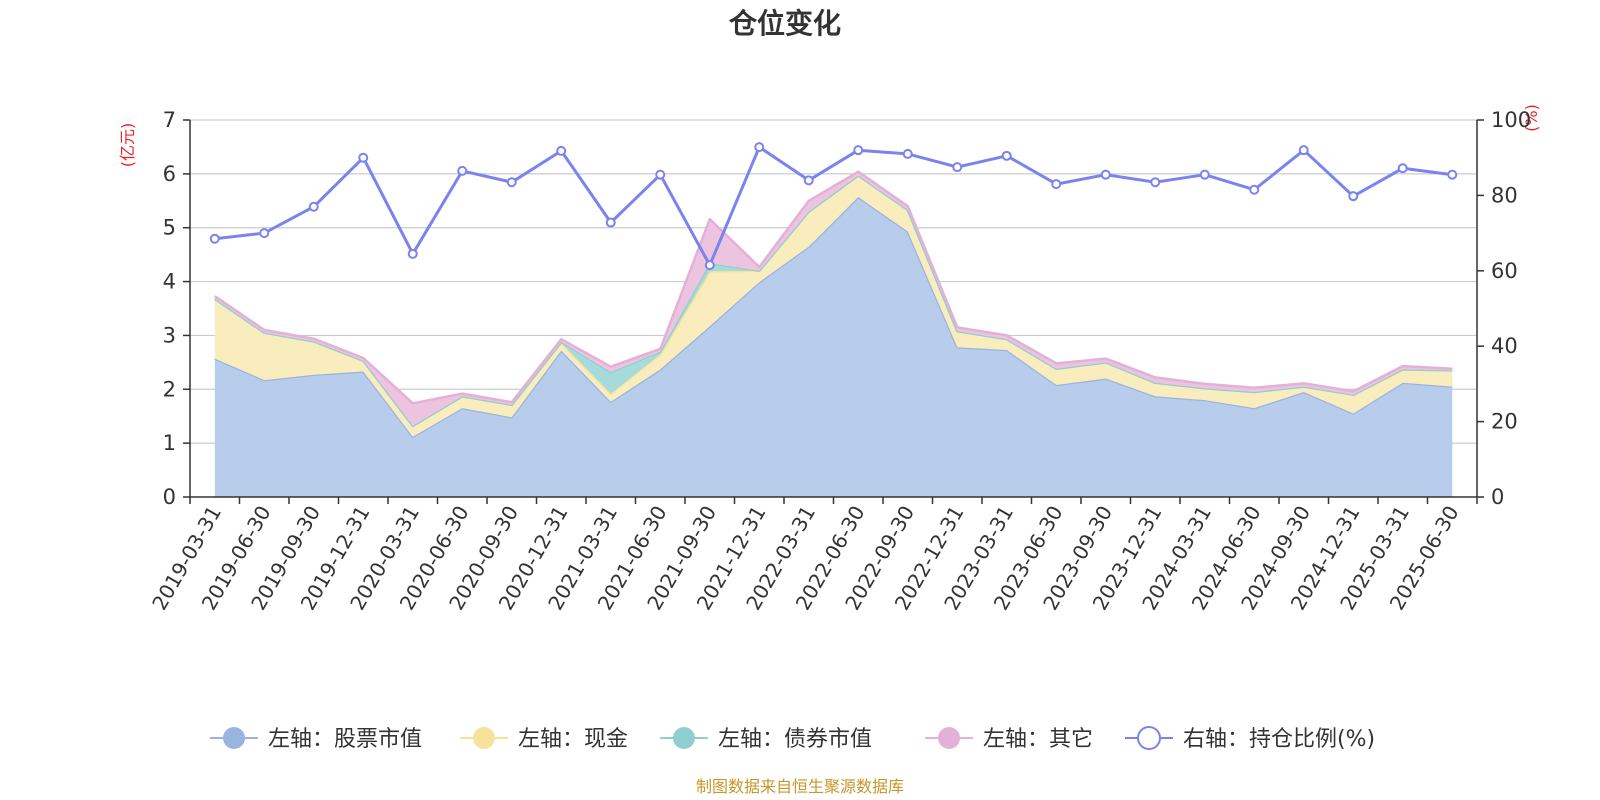  I want to click on legend-label: 左轴：股票市值, so click(345, 739).